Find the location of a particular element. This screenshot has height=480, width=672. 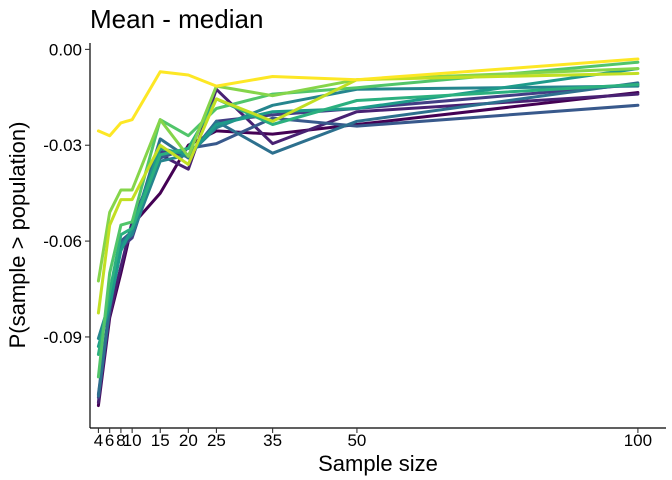

y-tick-label: 0.00 is located at coordinates (65, 49).